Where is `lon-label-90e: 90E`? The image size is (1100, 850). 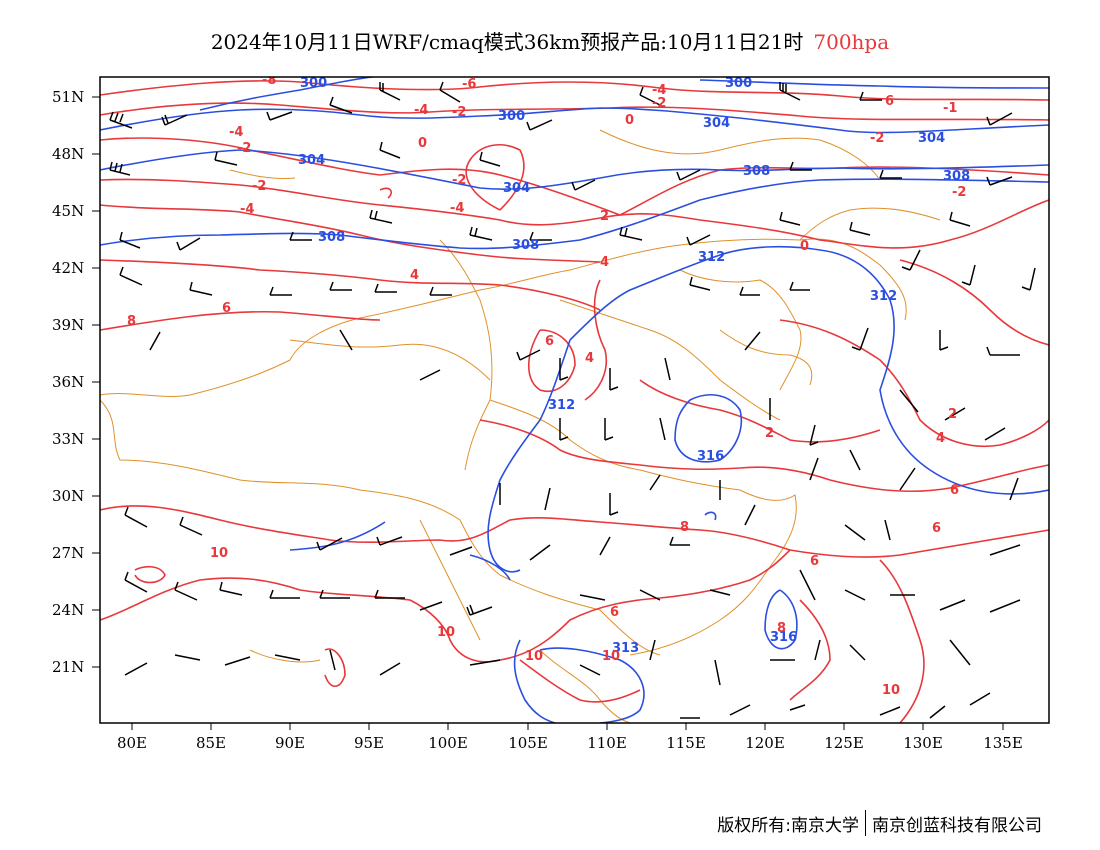 lon-label-90e: 90E is located at coordinates (290, 743).